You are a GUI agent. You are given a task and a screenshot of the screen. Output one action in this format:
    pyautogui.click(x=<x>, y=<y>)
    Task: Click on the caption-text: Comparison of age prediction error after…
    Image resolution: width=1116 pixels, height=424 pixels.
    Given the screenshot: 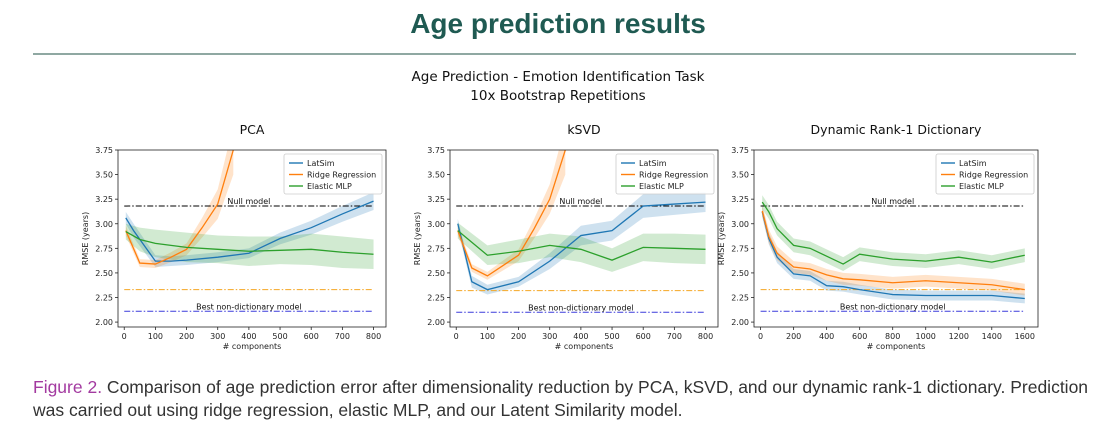 What is the action you would take?
    pyautogui.click(x=561, y=398)
    